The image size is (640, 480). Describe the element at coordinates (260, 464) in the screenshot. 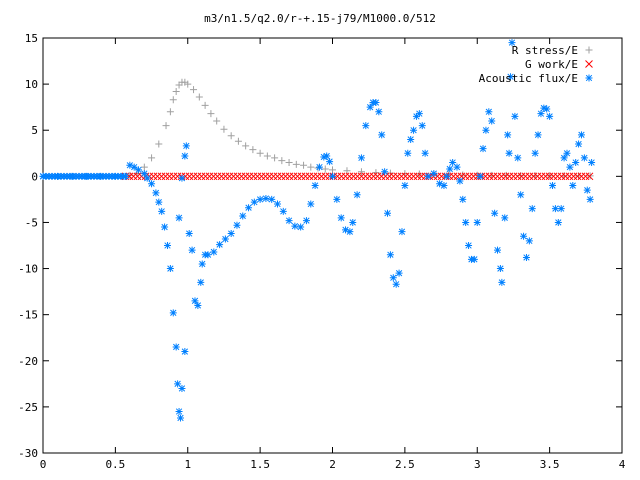

I see `x-tick-label: 1.5` at that location.